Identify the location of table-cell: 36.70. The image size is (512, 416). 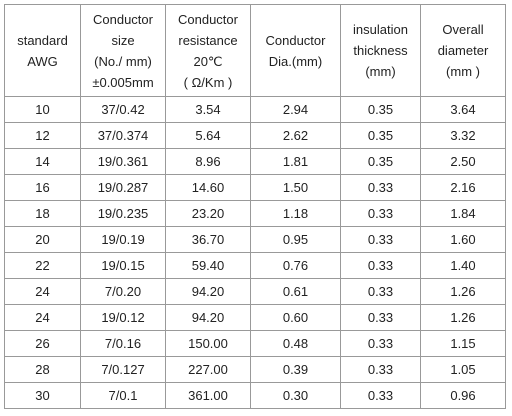
(208, 239).